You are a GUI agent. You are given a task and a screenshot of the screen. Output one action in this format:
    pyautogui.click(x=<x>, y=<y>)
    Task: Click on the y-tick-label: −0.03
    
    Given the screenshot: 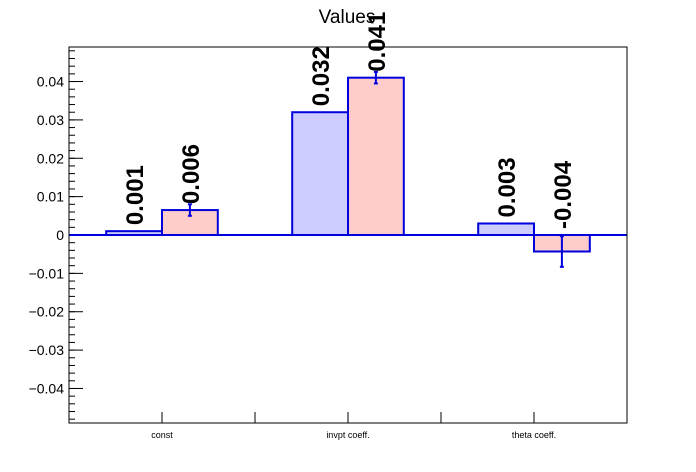 What is the action you would take?
    pyautogui.click(x=47, y=350)
    